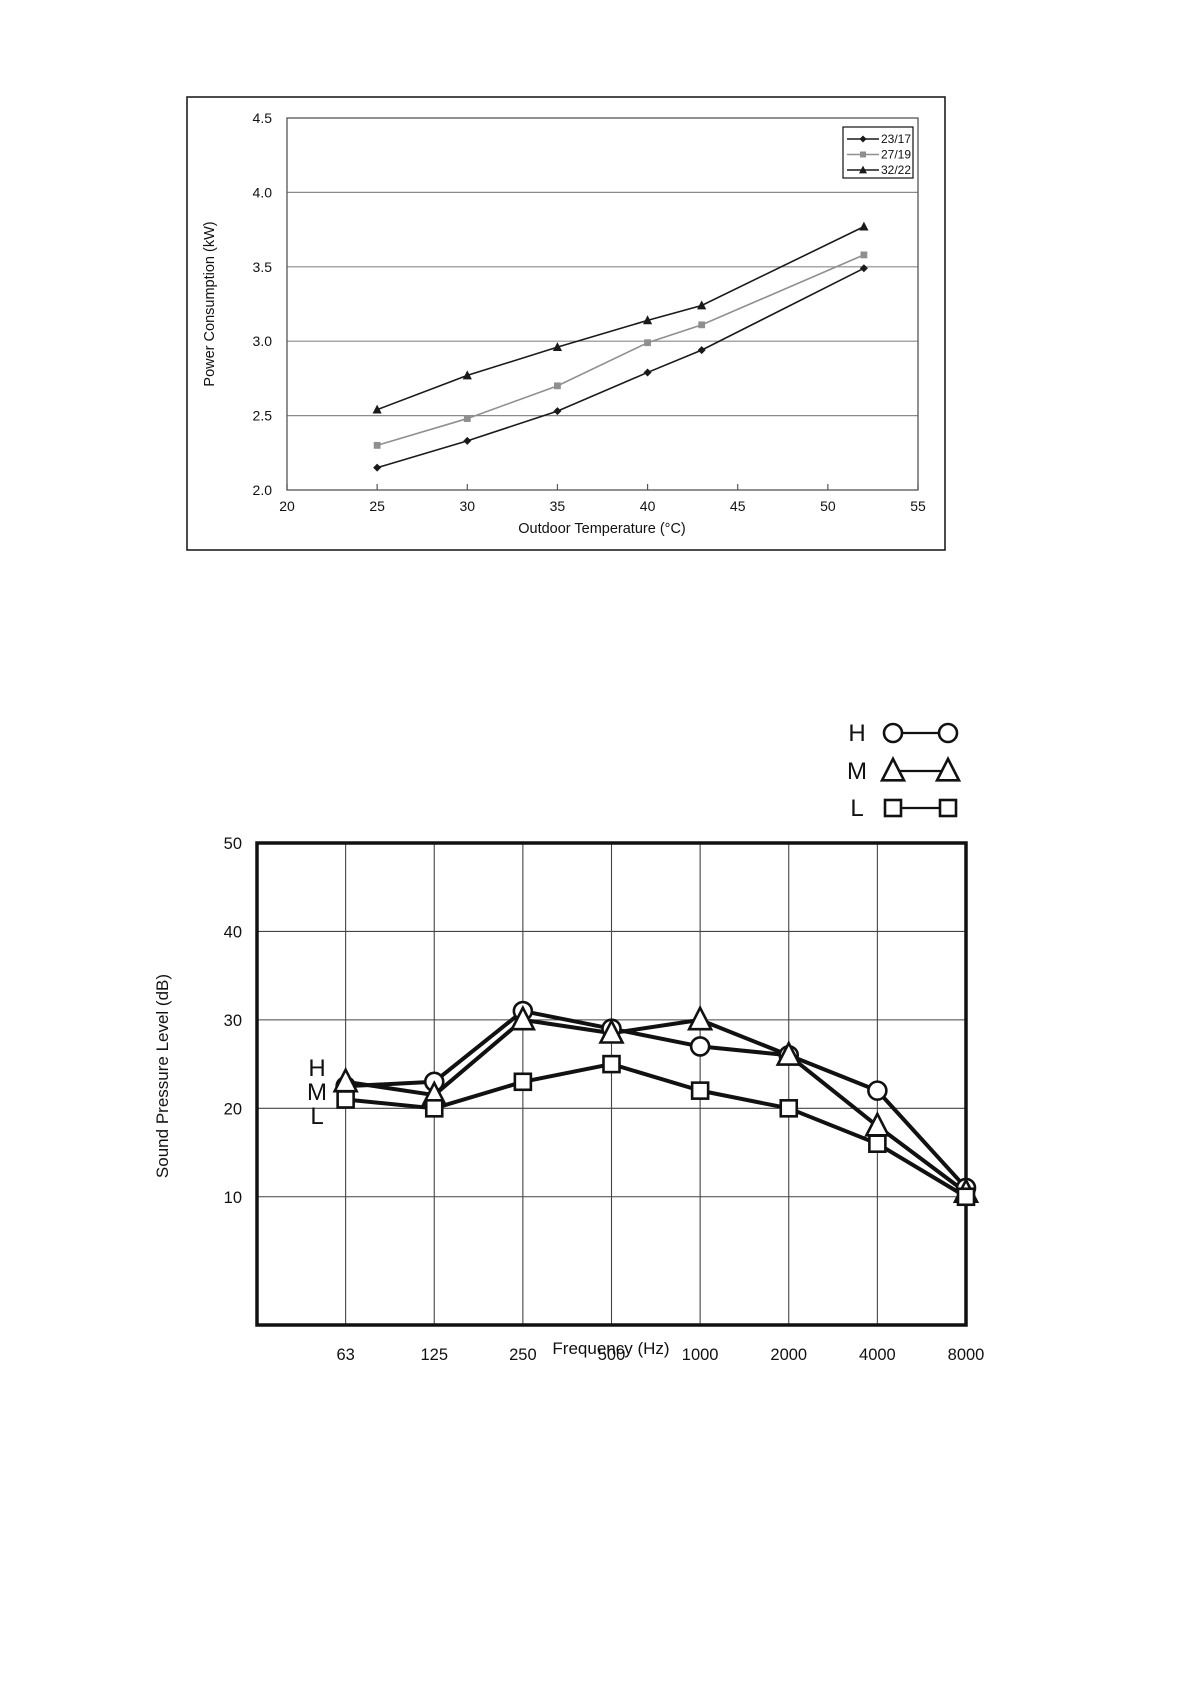 The height and width of the screenshot is (1684, 1190). Describe the element at coordinates (918, 506) in the screenshot. I see `power-x-tick-label: 55` at that location.